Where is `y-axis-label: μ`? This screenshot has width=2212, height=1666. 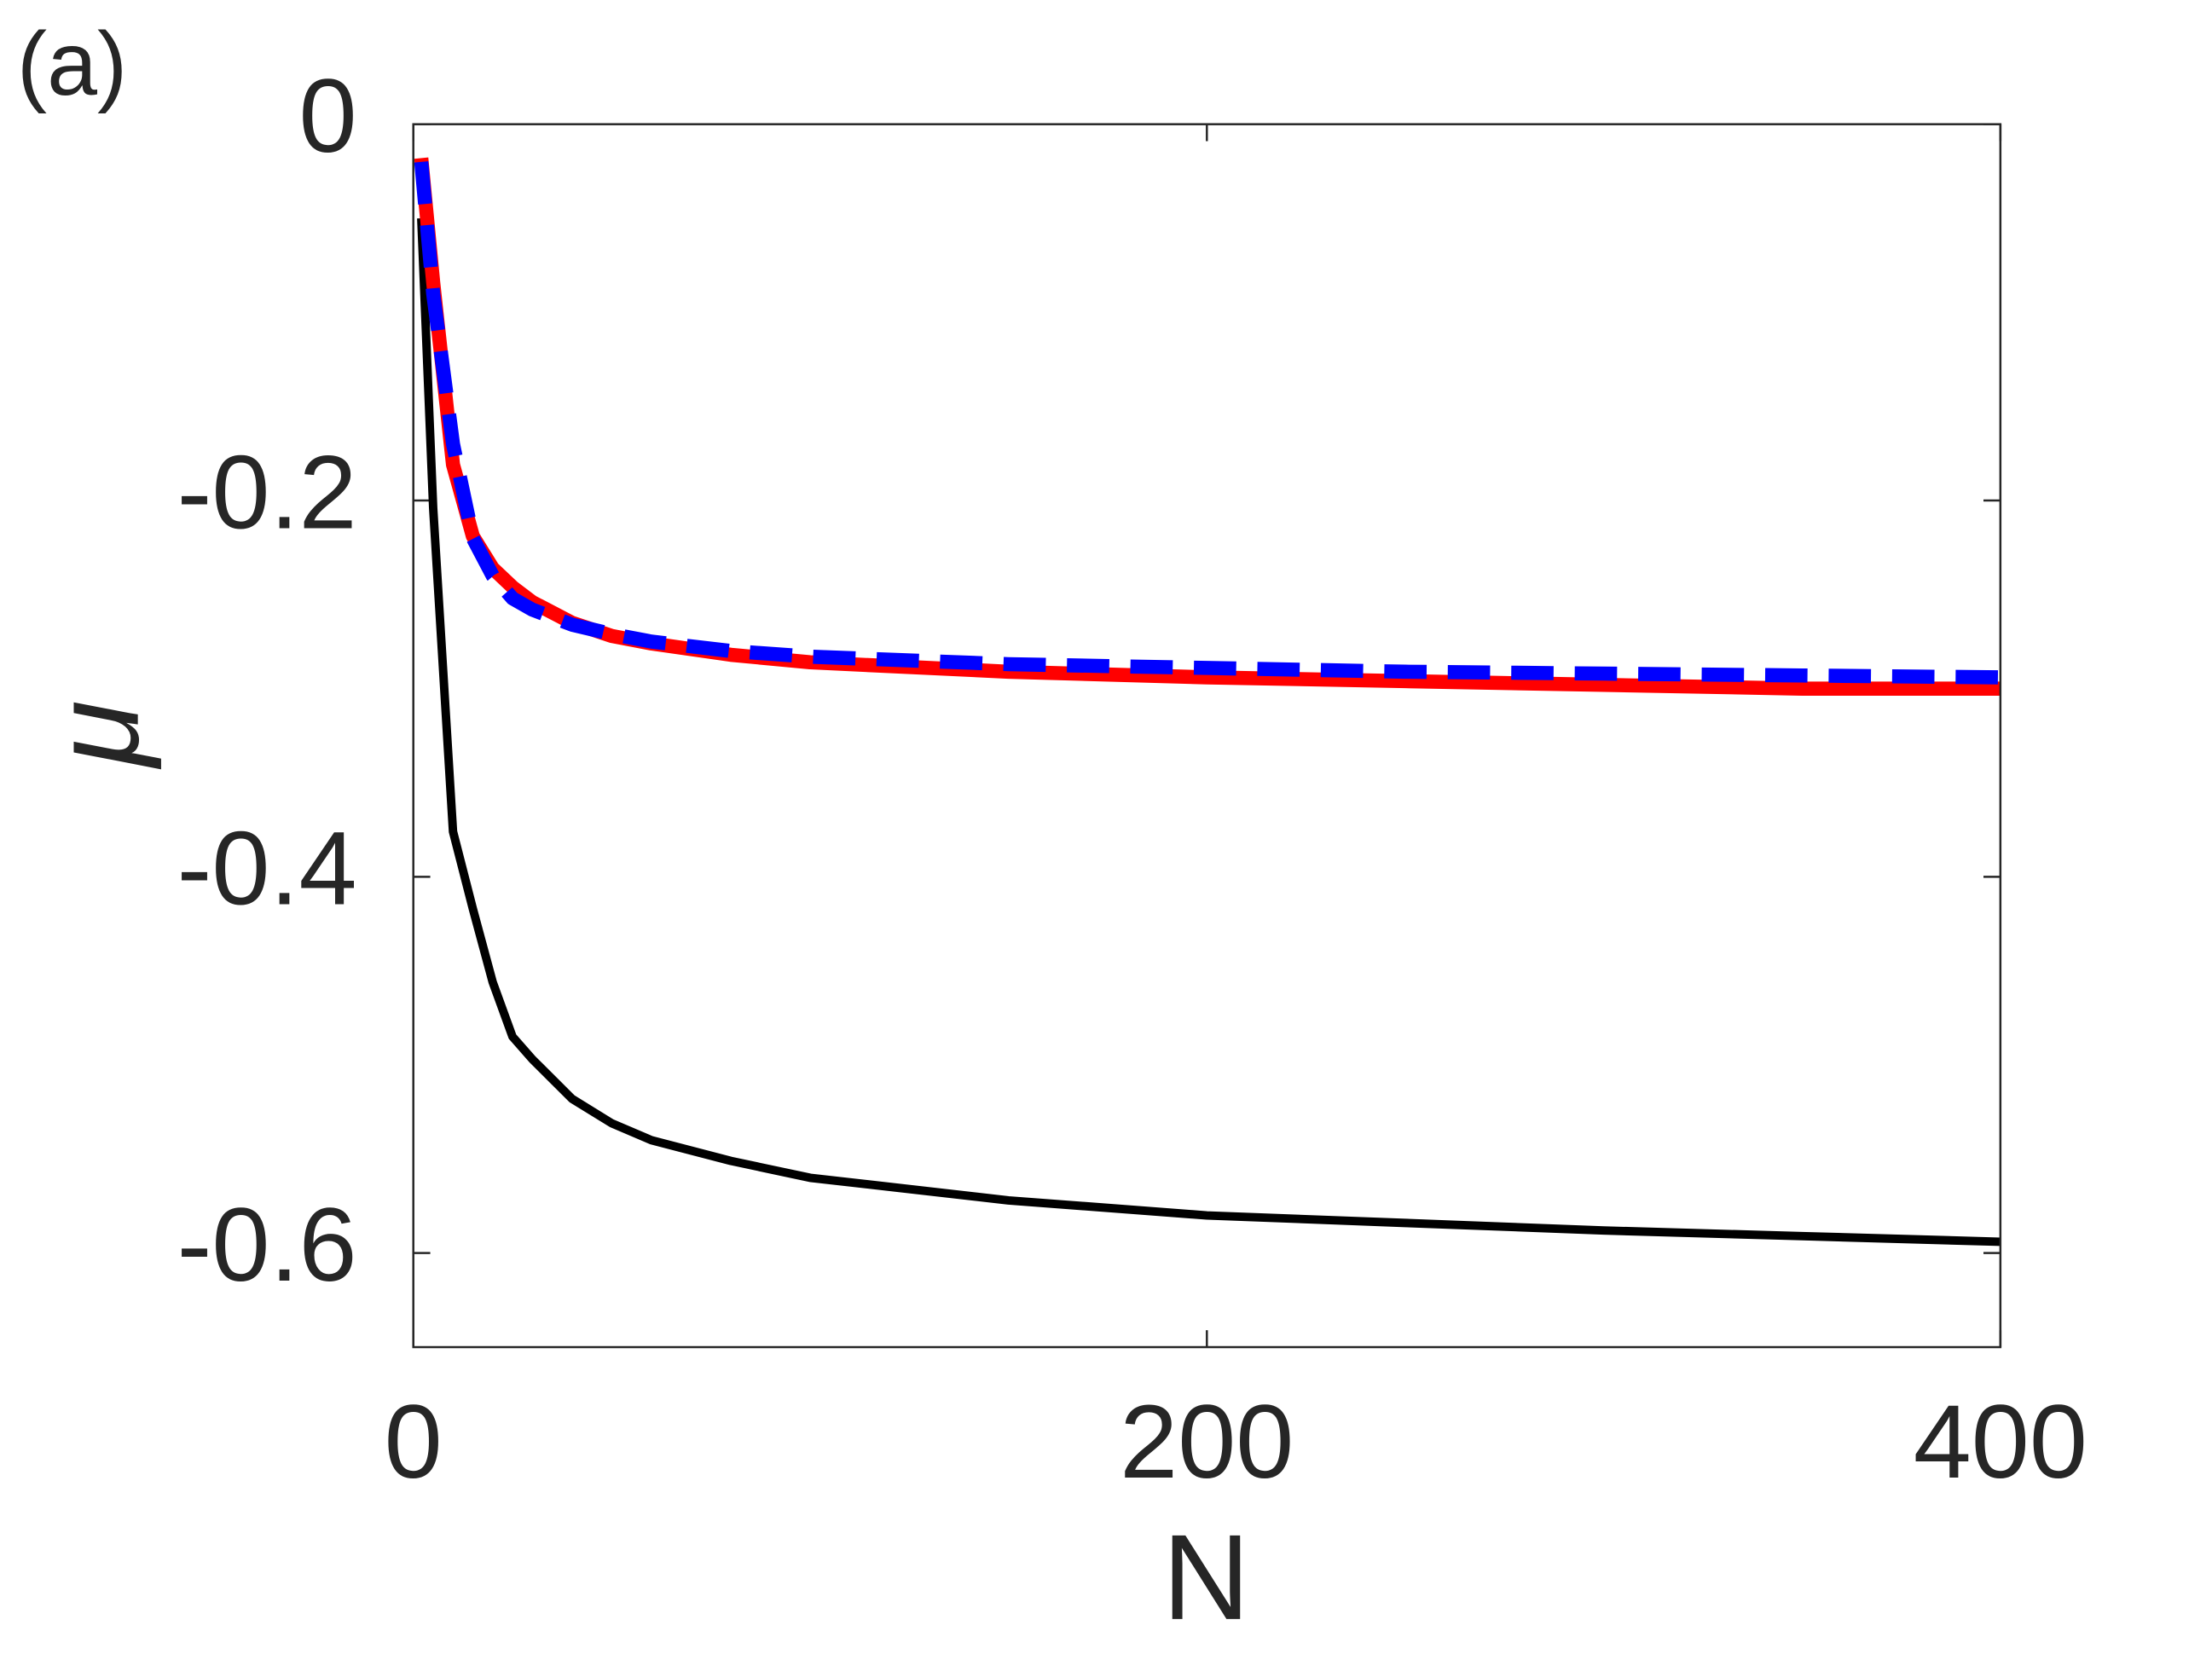
y-axis-label: μ is located at coordinates (97, 734).